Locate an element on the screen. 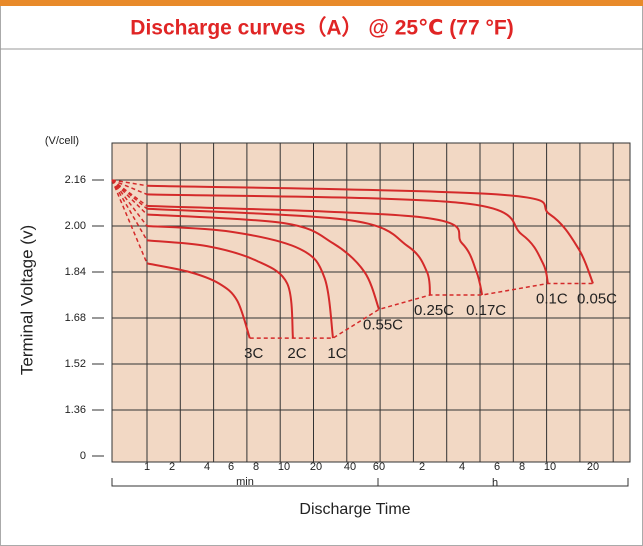 This screenshot has height=546, width=643. y-axis-label: Terminal Voltage (v) is located at coordinates (26, 300).